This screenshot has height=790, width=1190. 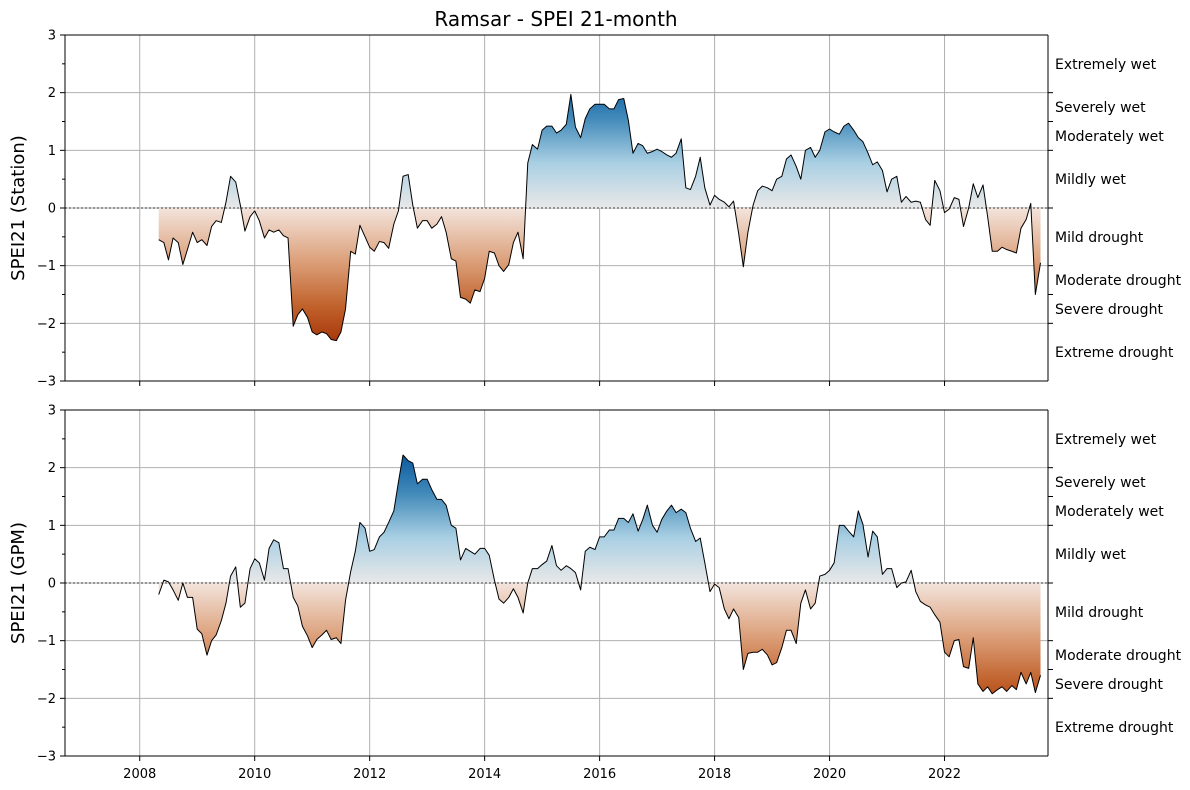 What do you see at coordinates (555, 19) in the screenshot?
I see `chart-title: Ramsar - SPEI 21-month` at bounding box center [555, 19].